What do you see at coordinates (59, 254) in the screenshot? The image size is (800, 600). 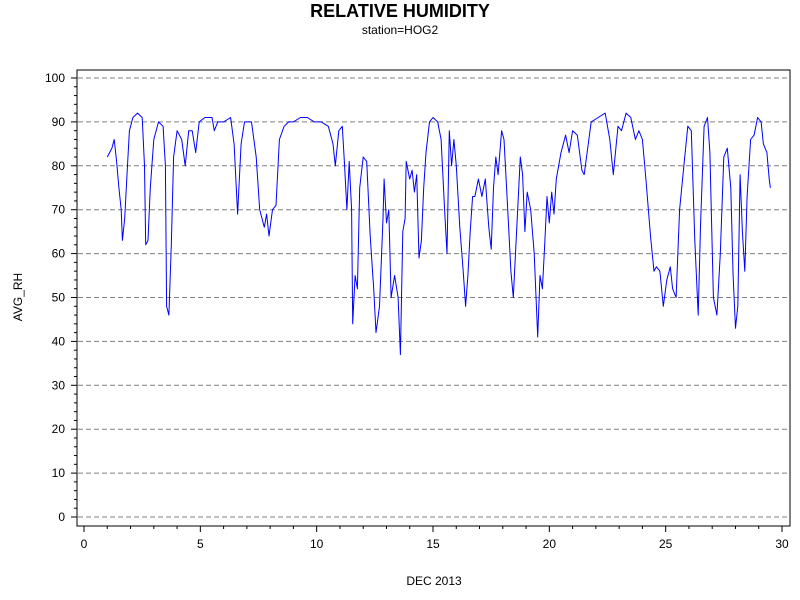 I see `y-tick-label-60: 60` at bounding box center [59, 254].